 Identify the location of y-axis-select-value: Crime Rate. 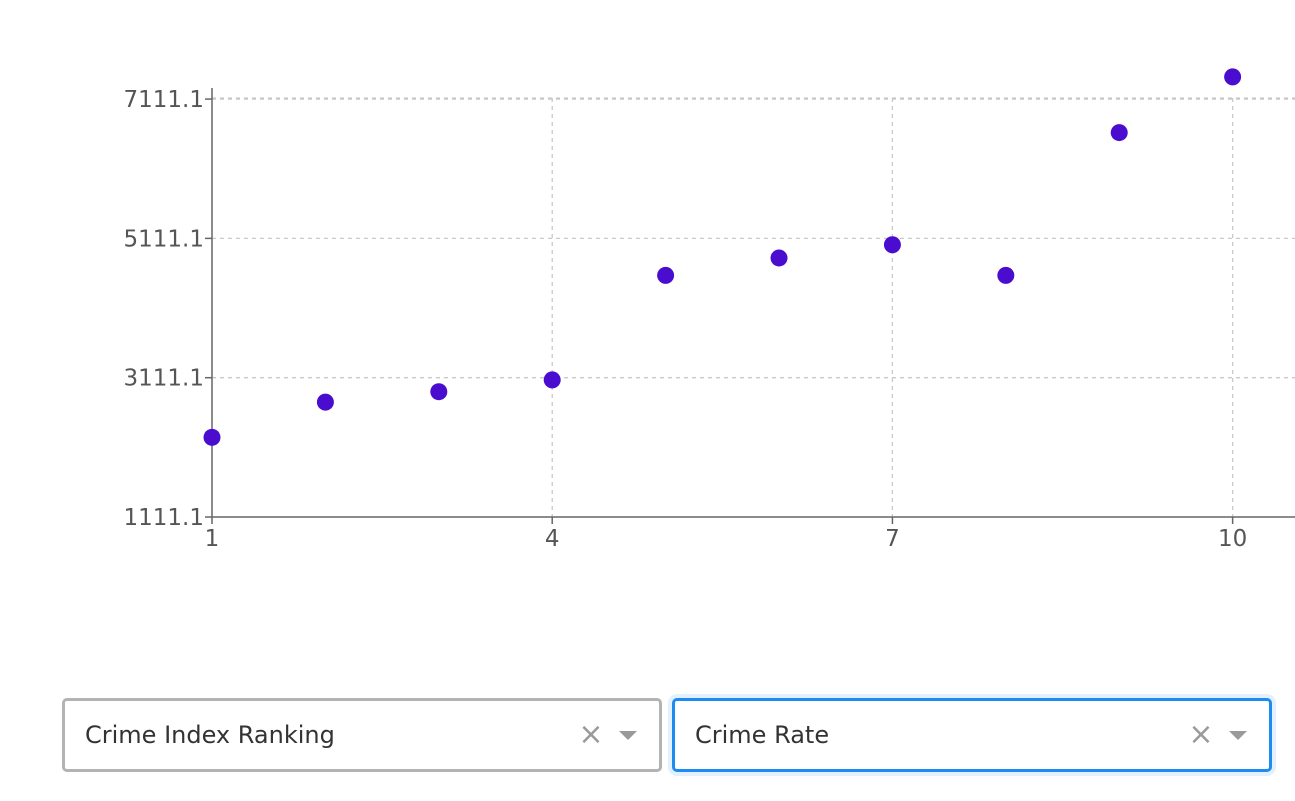
(762, 735).